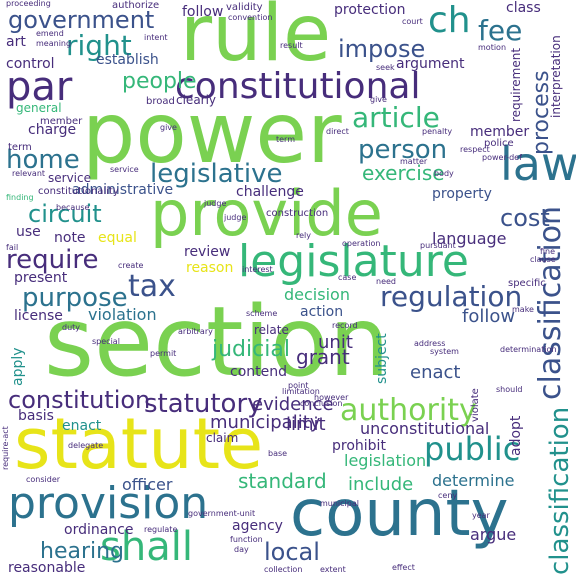 The image size is (576, 576). I want to click on word-violation: standard, so click(282, 481).